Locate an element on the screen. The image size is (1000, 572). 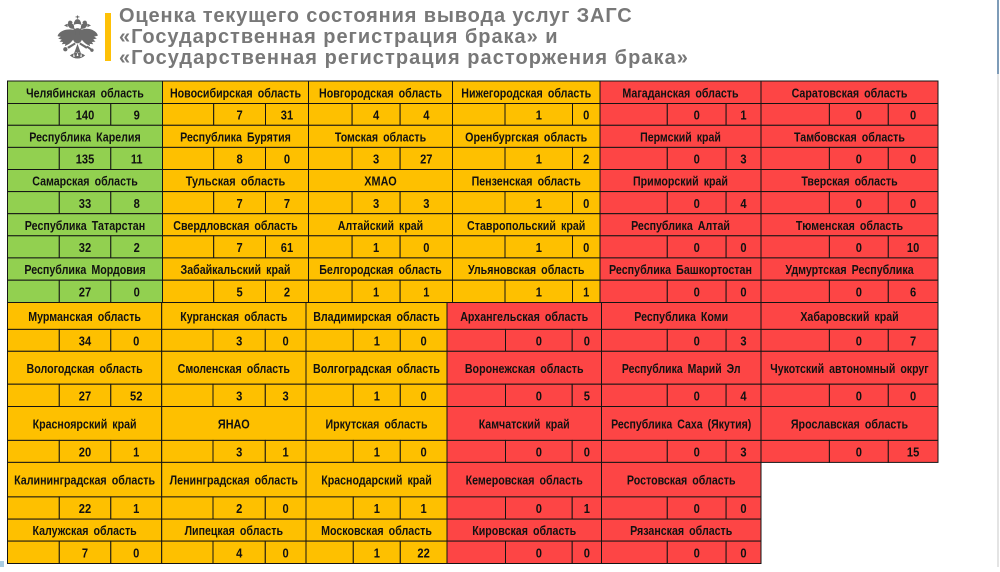
svg-text: Тюменская область is located at coordinates (849, 226).